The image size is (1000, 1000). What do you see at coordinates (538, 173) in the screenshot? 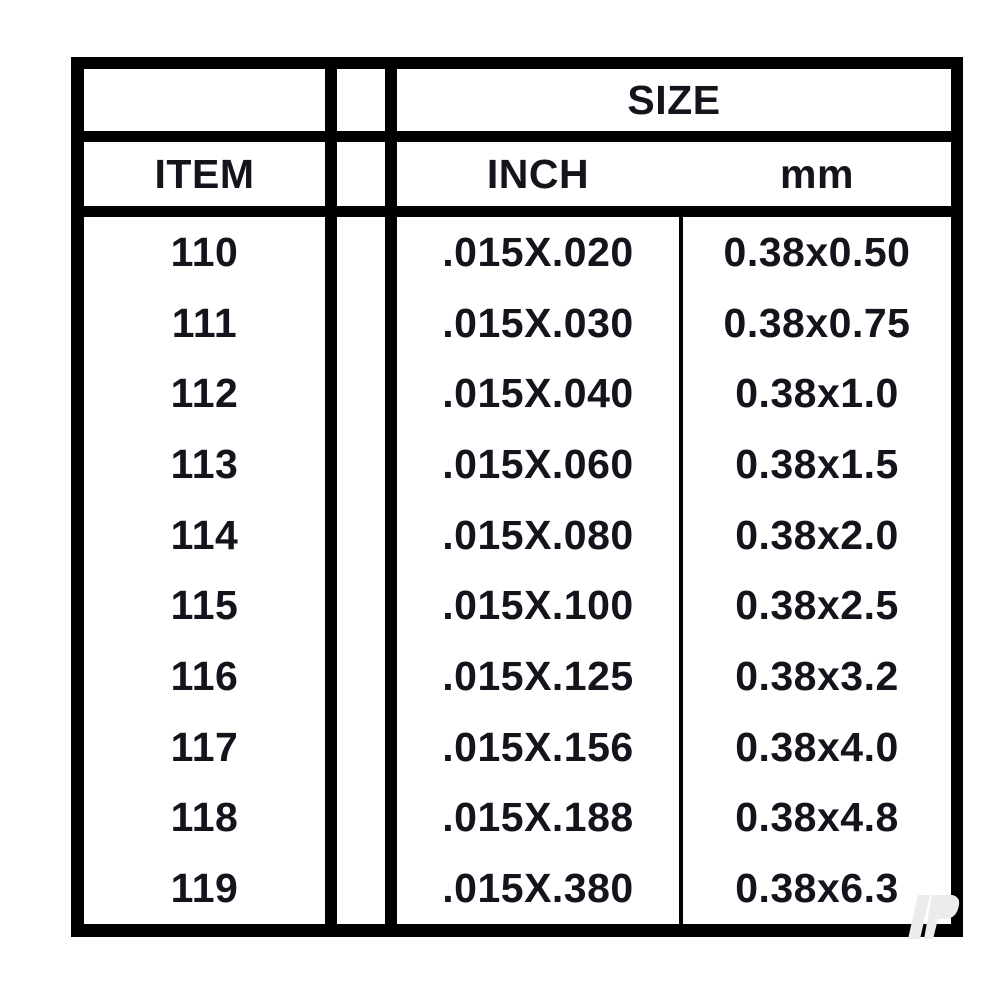
I see `inch-header: INCH` at bounding box center [538, 173].